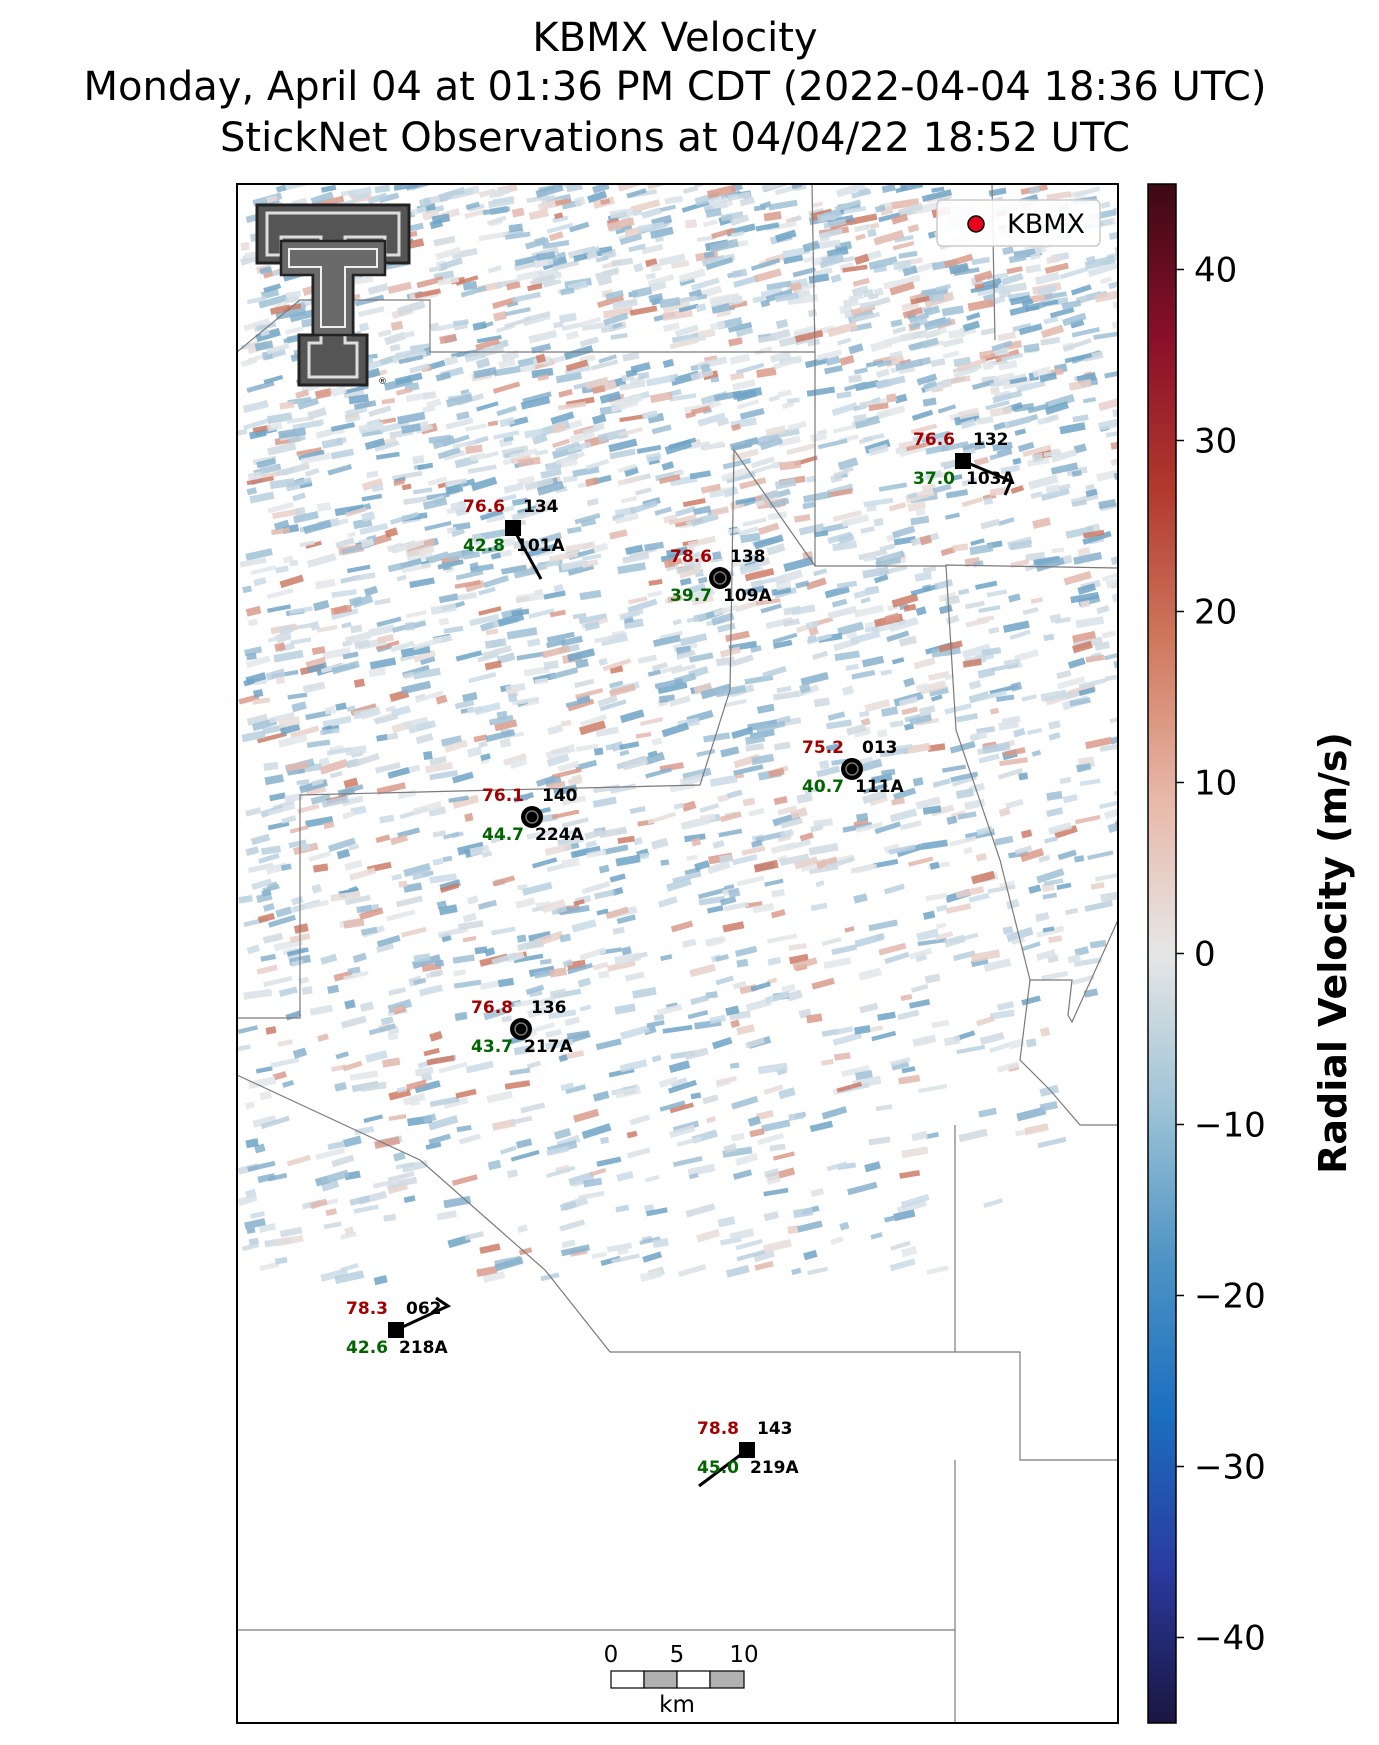 This screenshot has width=1379, height=1745. What do you see at coordinates (560, 796) in the screenshot?
I see `station-code: 140` at bounding box center [560, 796].